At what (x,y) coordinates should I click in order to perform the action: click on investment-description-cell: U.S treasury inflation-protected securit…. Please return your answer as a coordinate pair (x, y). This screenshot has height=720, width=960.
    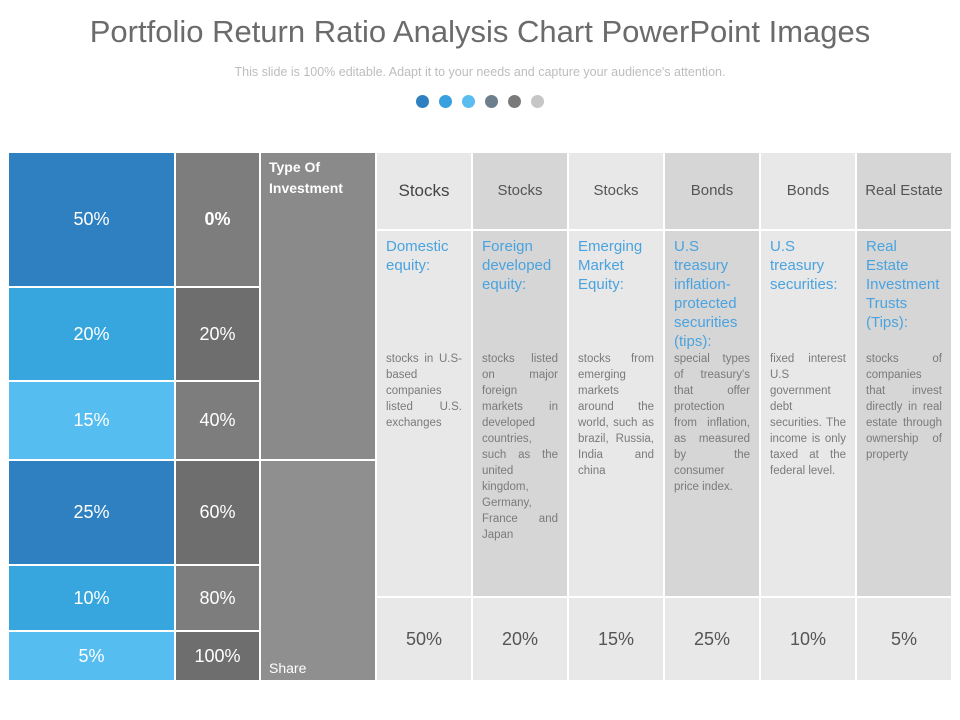
    Looking at the image, I should click on (712, 413).